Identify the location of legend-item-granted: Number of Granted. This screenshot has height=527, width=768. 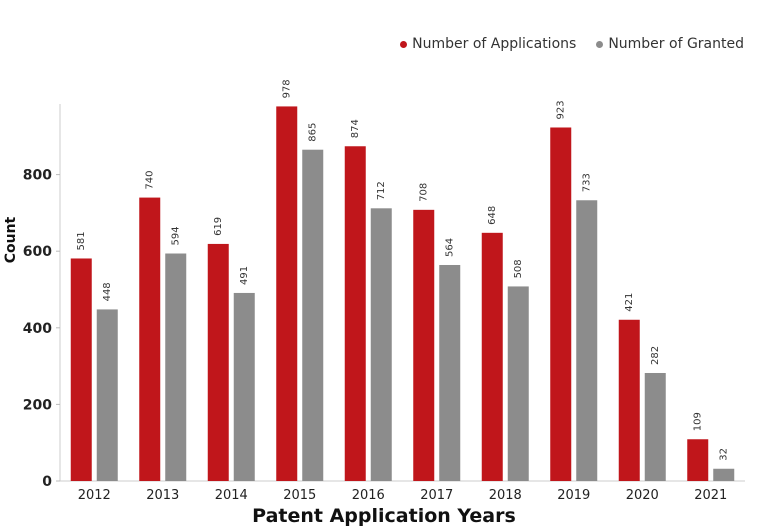
(670, 44).